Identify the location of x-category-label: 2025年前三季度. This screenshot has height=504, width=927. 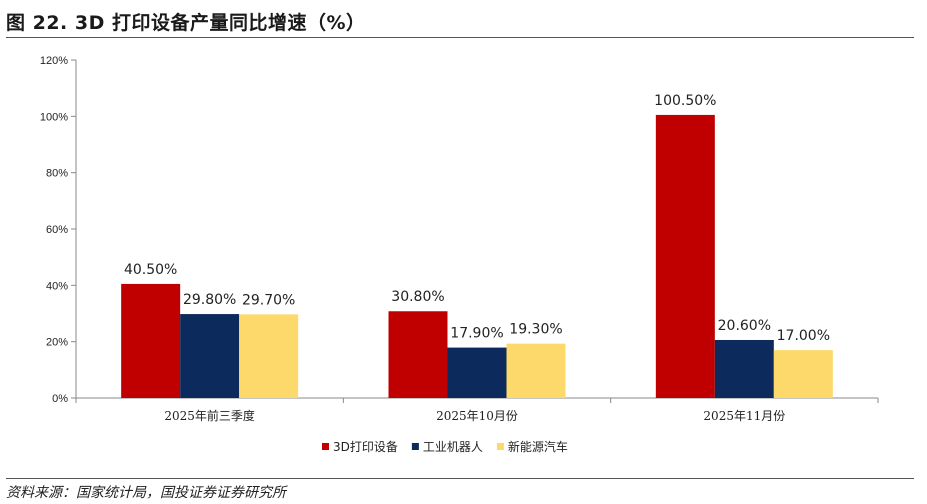
(209, 415).